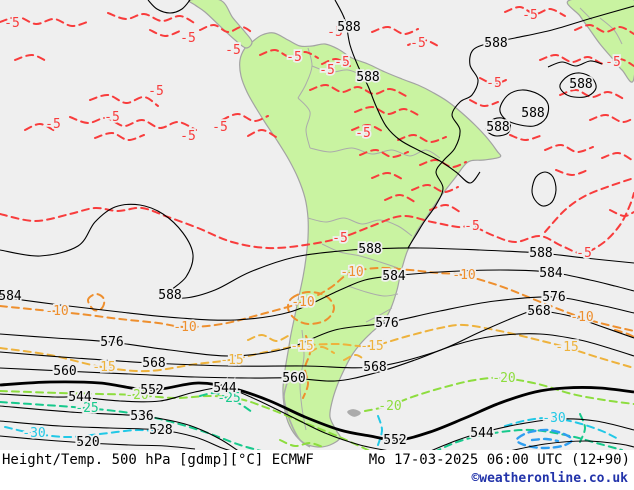 This screenshot has width=634, height=490. Describe the element at coordinates (86, 408) in the screenshot. I see `temp-label: -25` at that location.